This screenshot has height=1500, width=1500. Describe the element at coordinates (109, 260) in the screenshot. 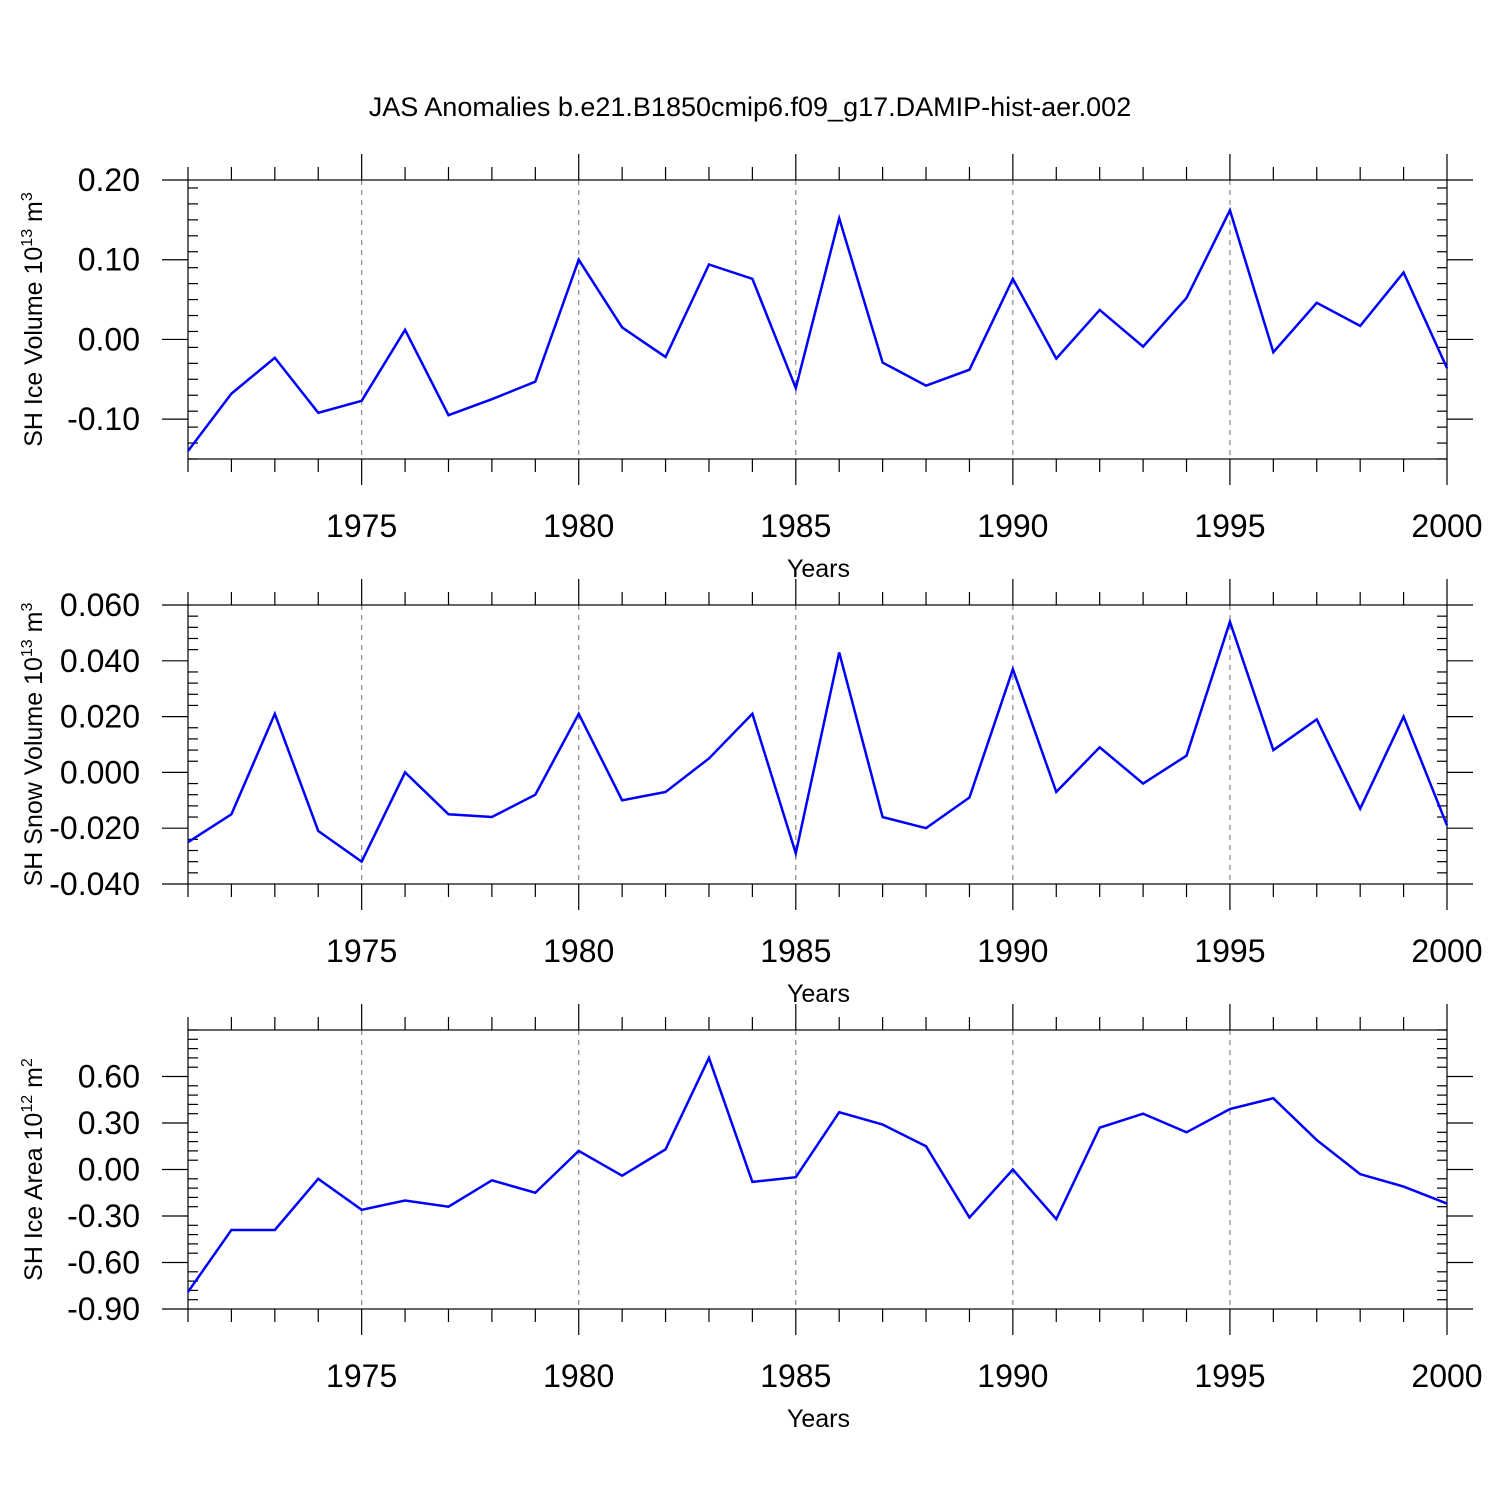

I see `y-tick-label: 0.10` at that location.